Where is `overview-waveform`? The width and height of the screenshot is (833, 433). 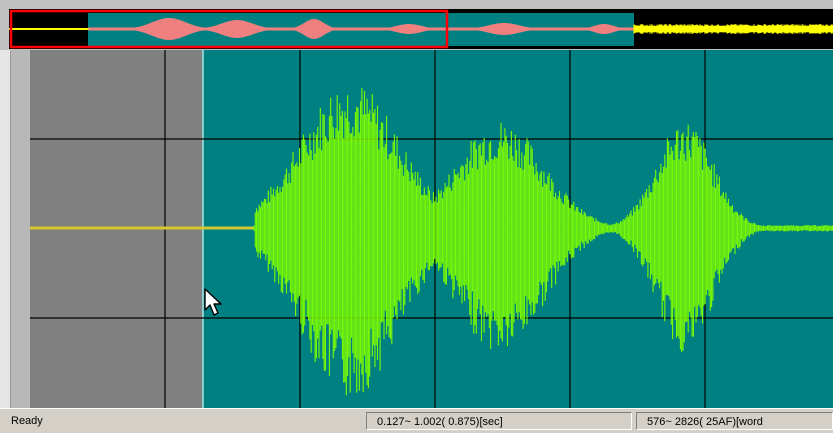
overview-waveform is located at coordinates (421, 29).